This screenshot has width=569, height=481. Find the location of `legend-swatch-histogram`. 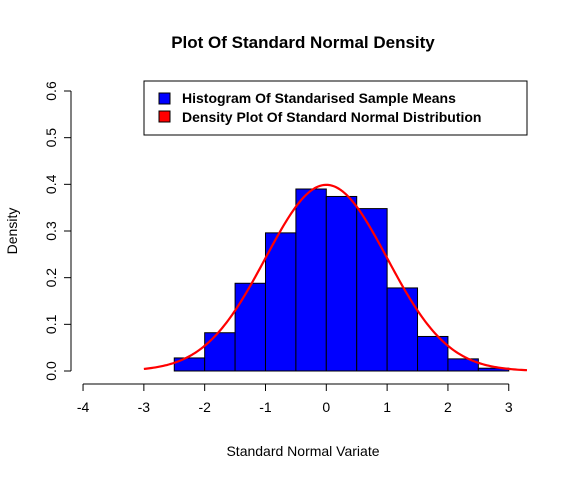

legend-swatch-histogram is located at coordinates (164, 98).